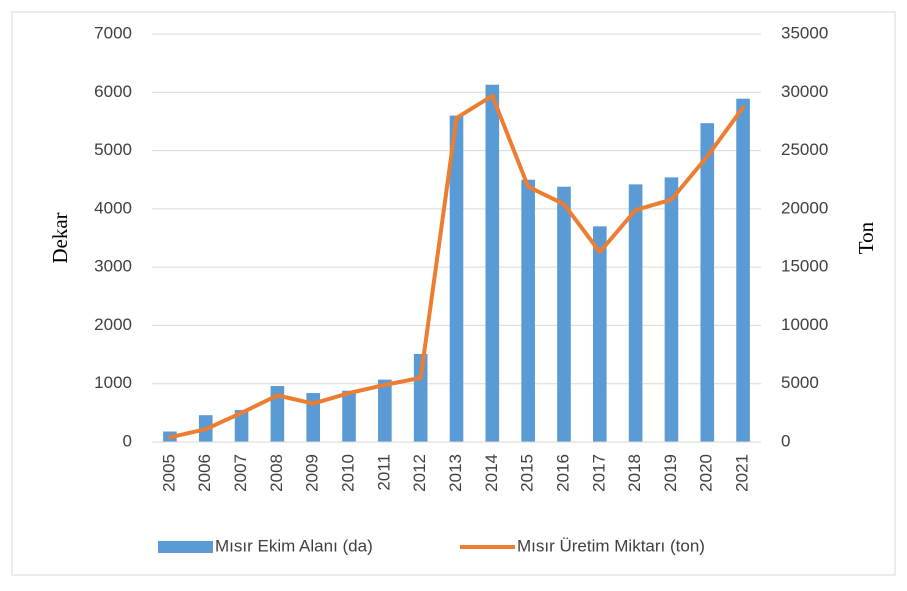 This screenshot has height=591, width=907. I want to click on x-tick-label: 2021, so click(742, 473).